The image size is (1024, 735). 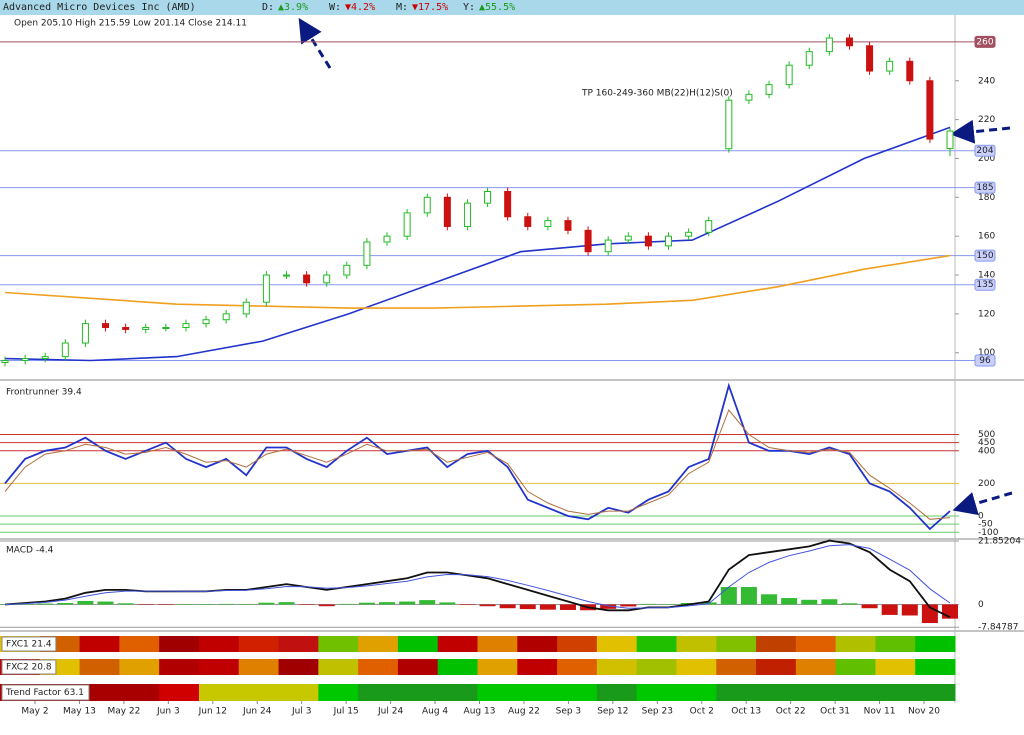 What do you see at coordinates (293, 7) in the screenshot?
I see `change-value: ▲3.9%` at bounding box center [293, 7].